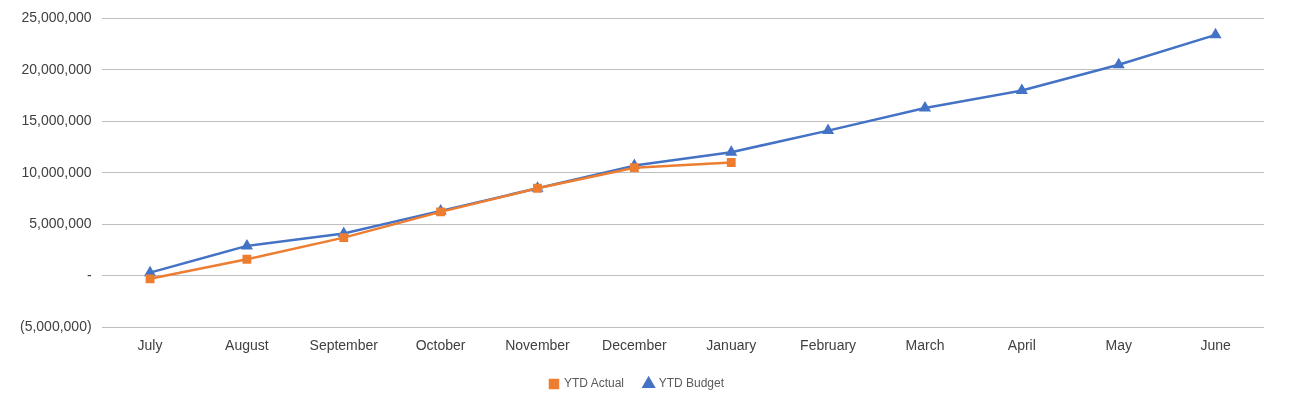 The image size is (1289, 405). What do you see at coordinates (150, 345) in the screenshot?
I see `x-tick-label: July` at bounding box center [150, 345].